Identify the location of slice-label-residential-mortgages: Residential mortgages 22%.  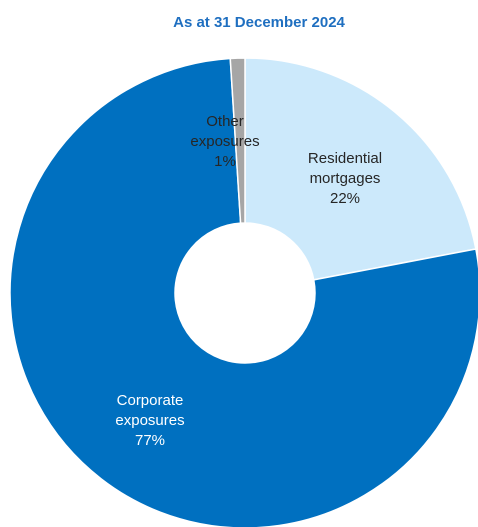
(345, 178).